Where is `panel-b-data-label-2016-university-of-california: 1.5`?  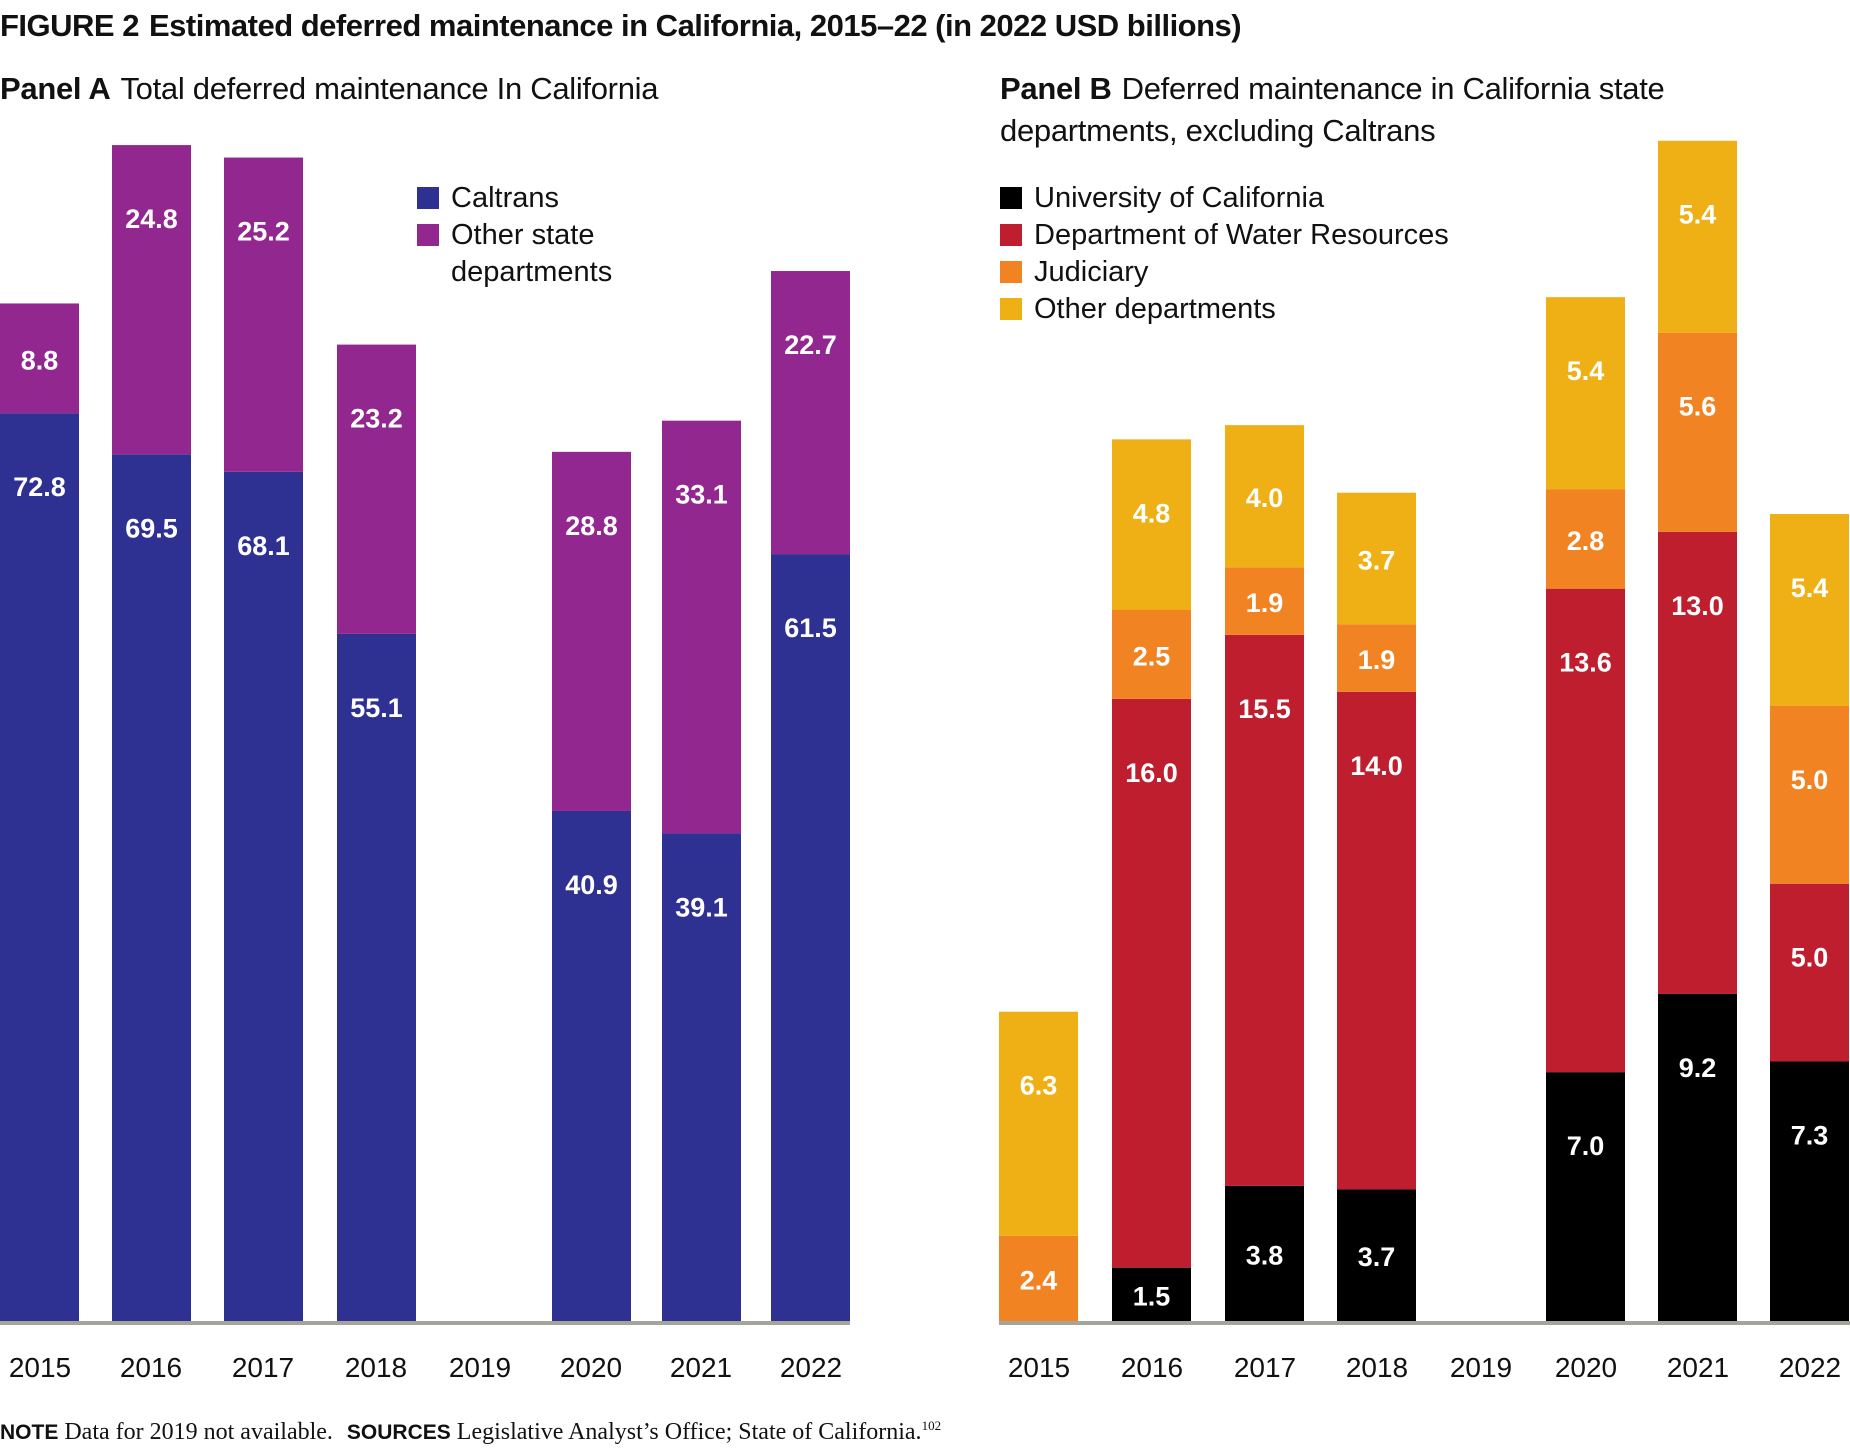 panel-b-data-label-2016-university-of-california: 1.5 is located at coordinates (1152, 1296).